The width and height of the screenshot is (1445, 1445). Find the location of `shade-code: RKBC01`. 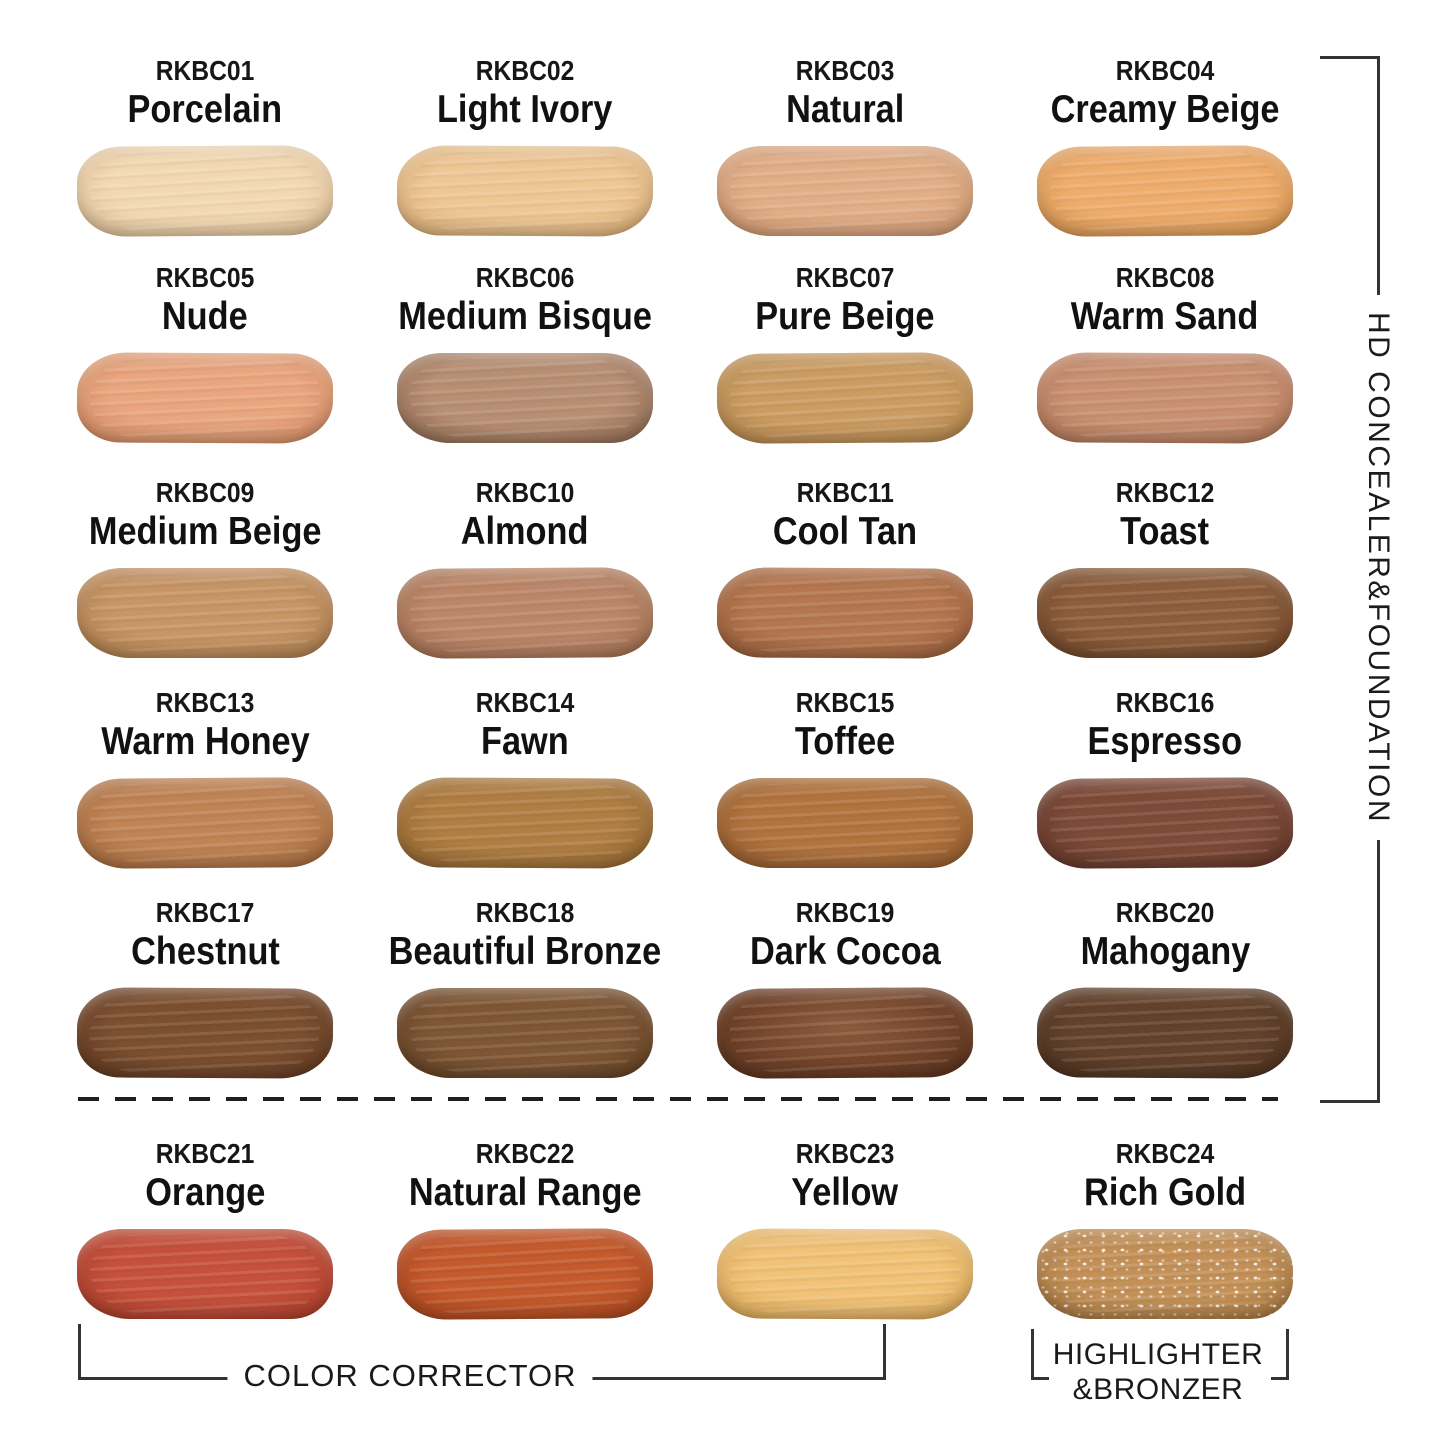

shade-code: RKBC01 is located at coordinates (205, 70).